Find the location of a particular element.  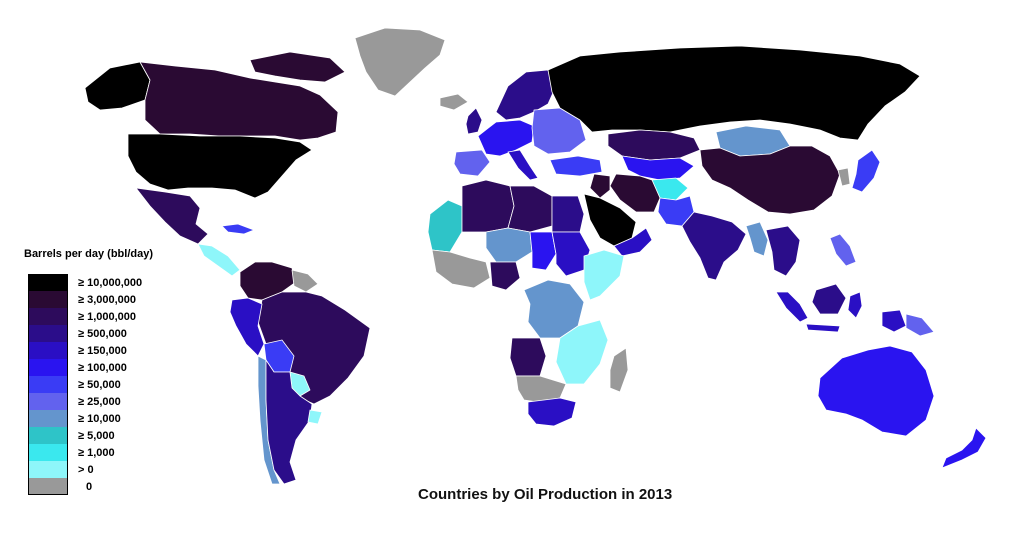

legend-item: ≥ 500,000 is located at coordinates (108, 333).